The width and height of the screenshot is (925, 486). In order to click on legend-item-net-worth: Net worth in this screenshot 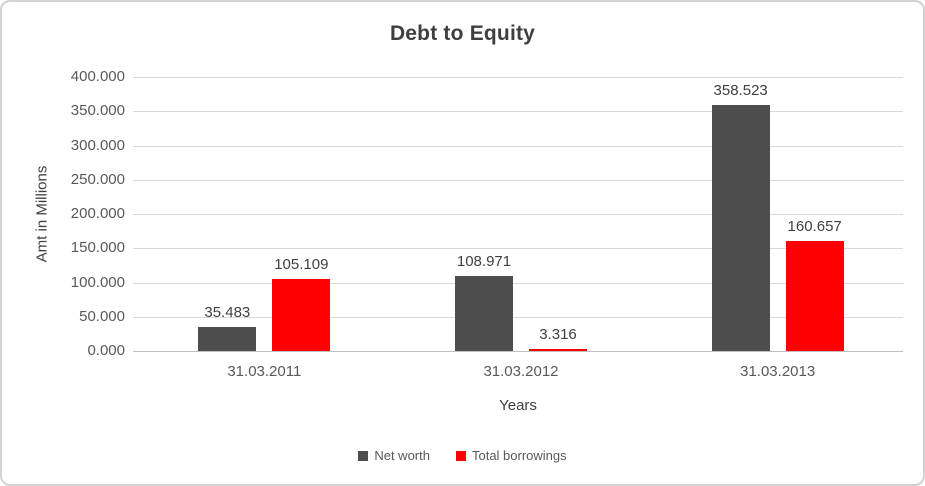, I will do `click(394, 455)`.